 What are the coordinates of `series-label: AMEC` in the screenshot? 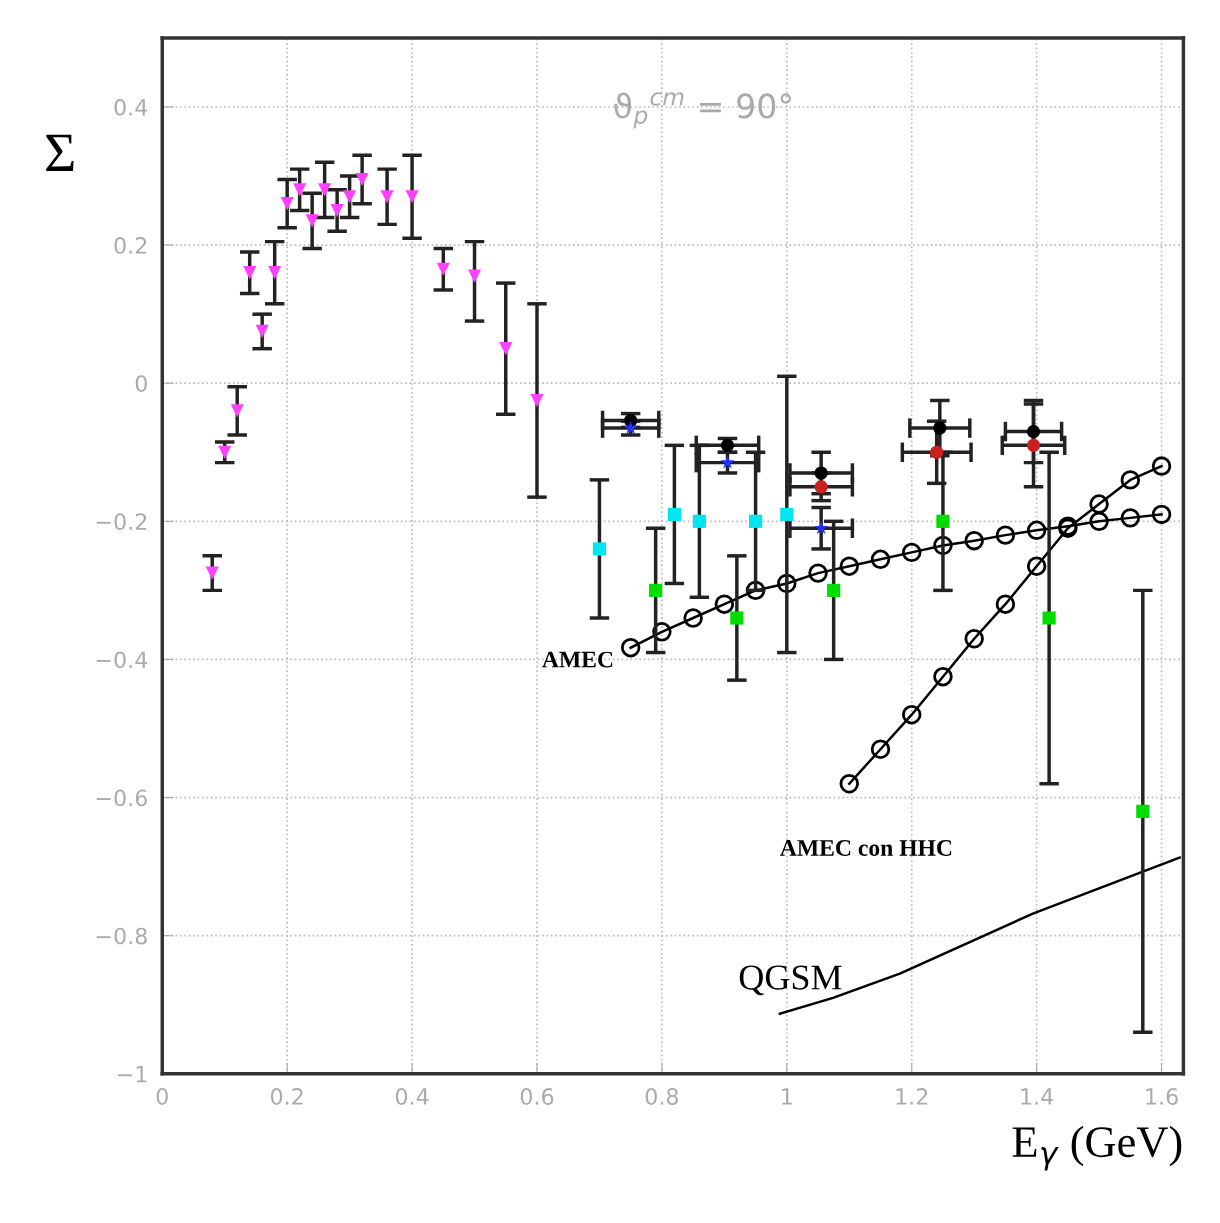 It's located at (577, 659).